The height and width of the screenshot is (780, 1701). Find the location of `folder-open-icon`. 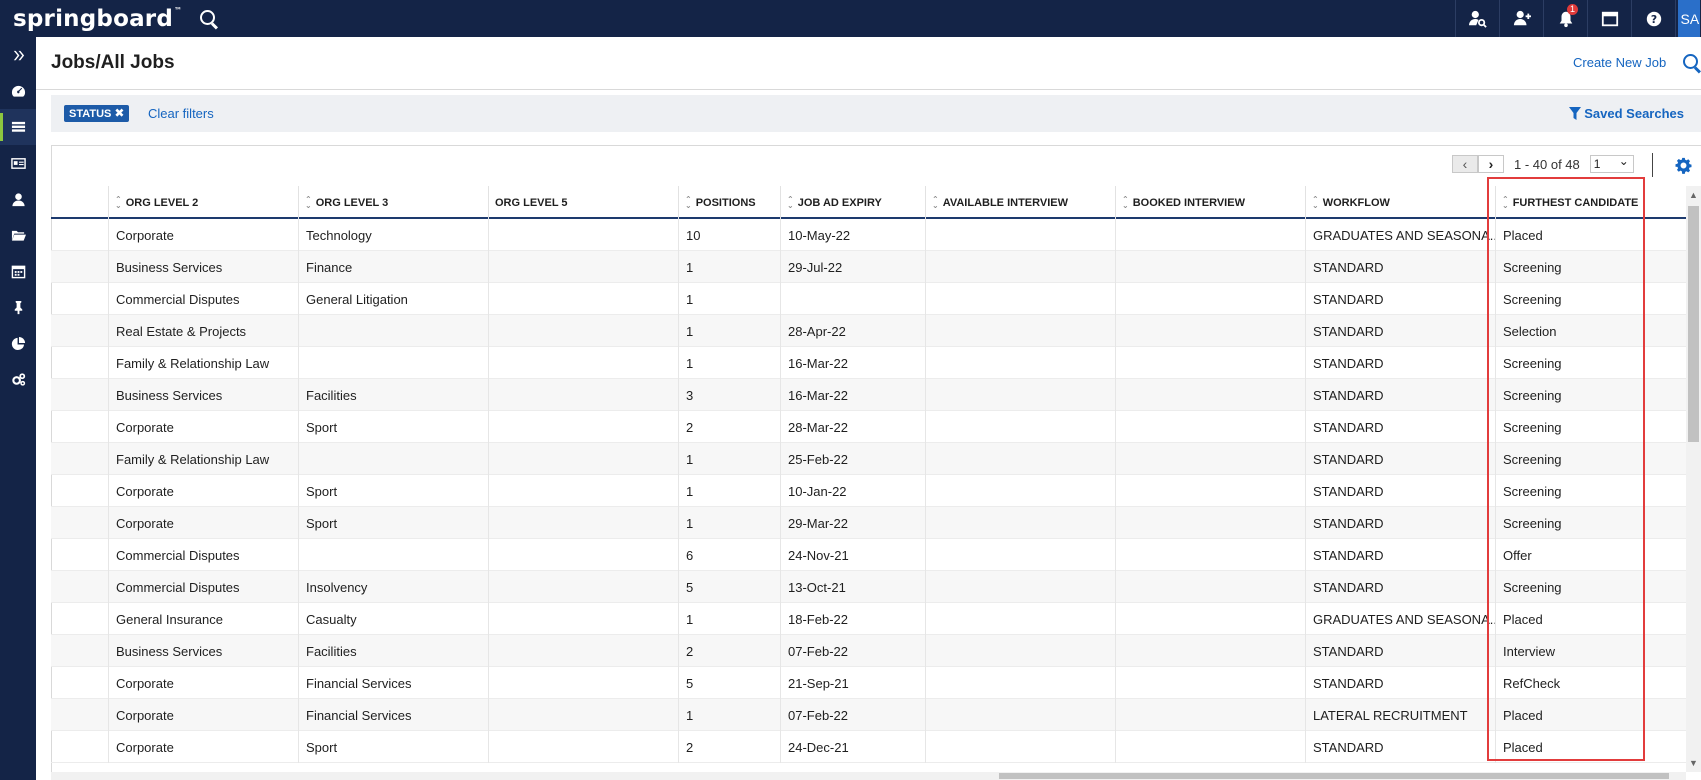

folder-open-icon is located at coordinates (18, 235).